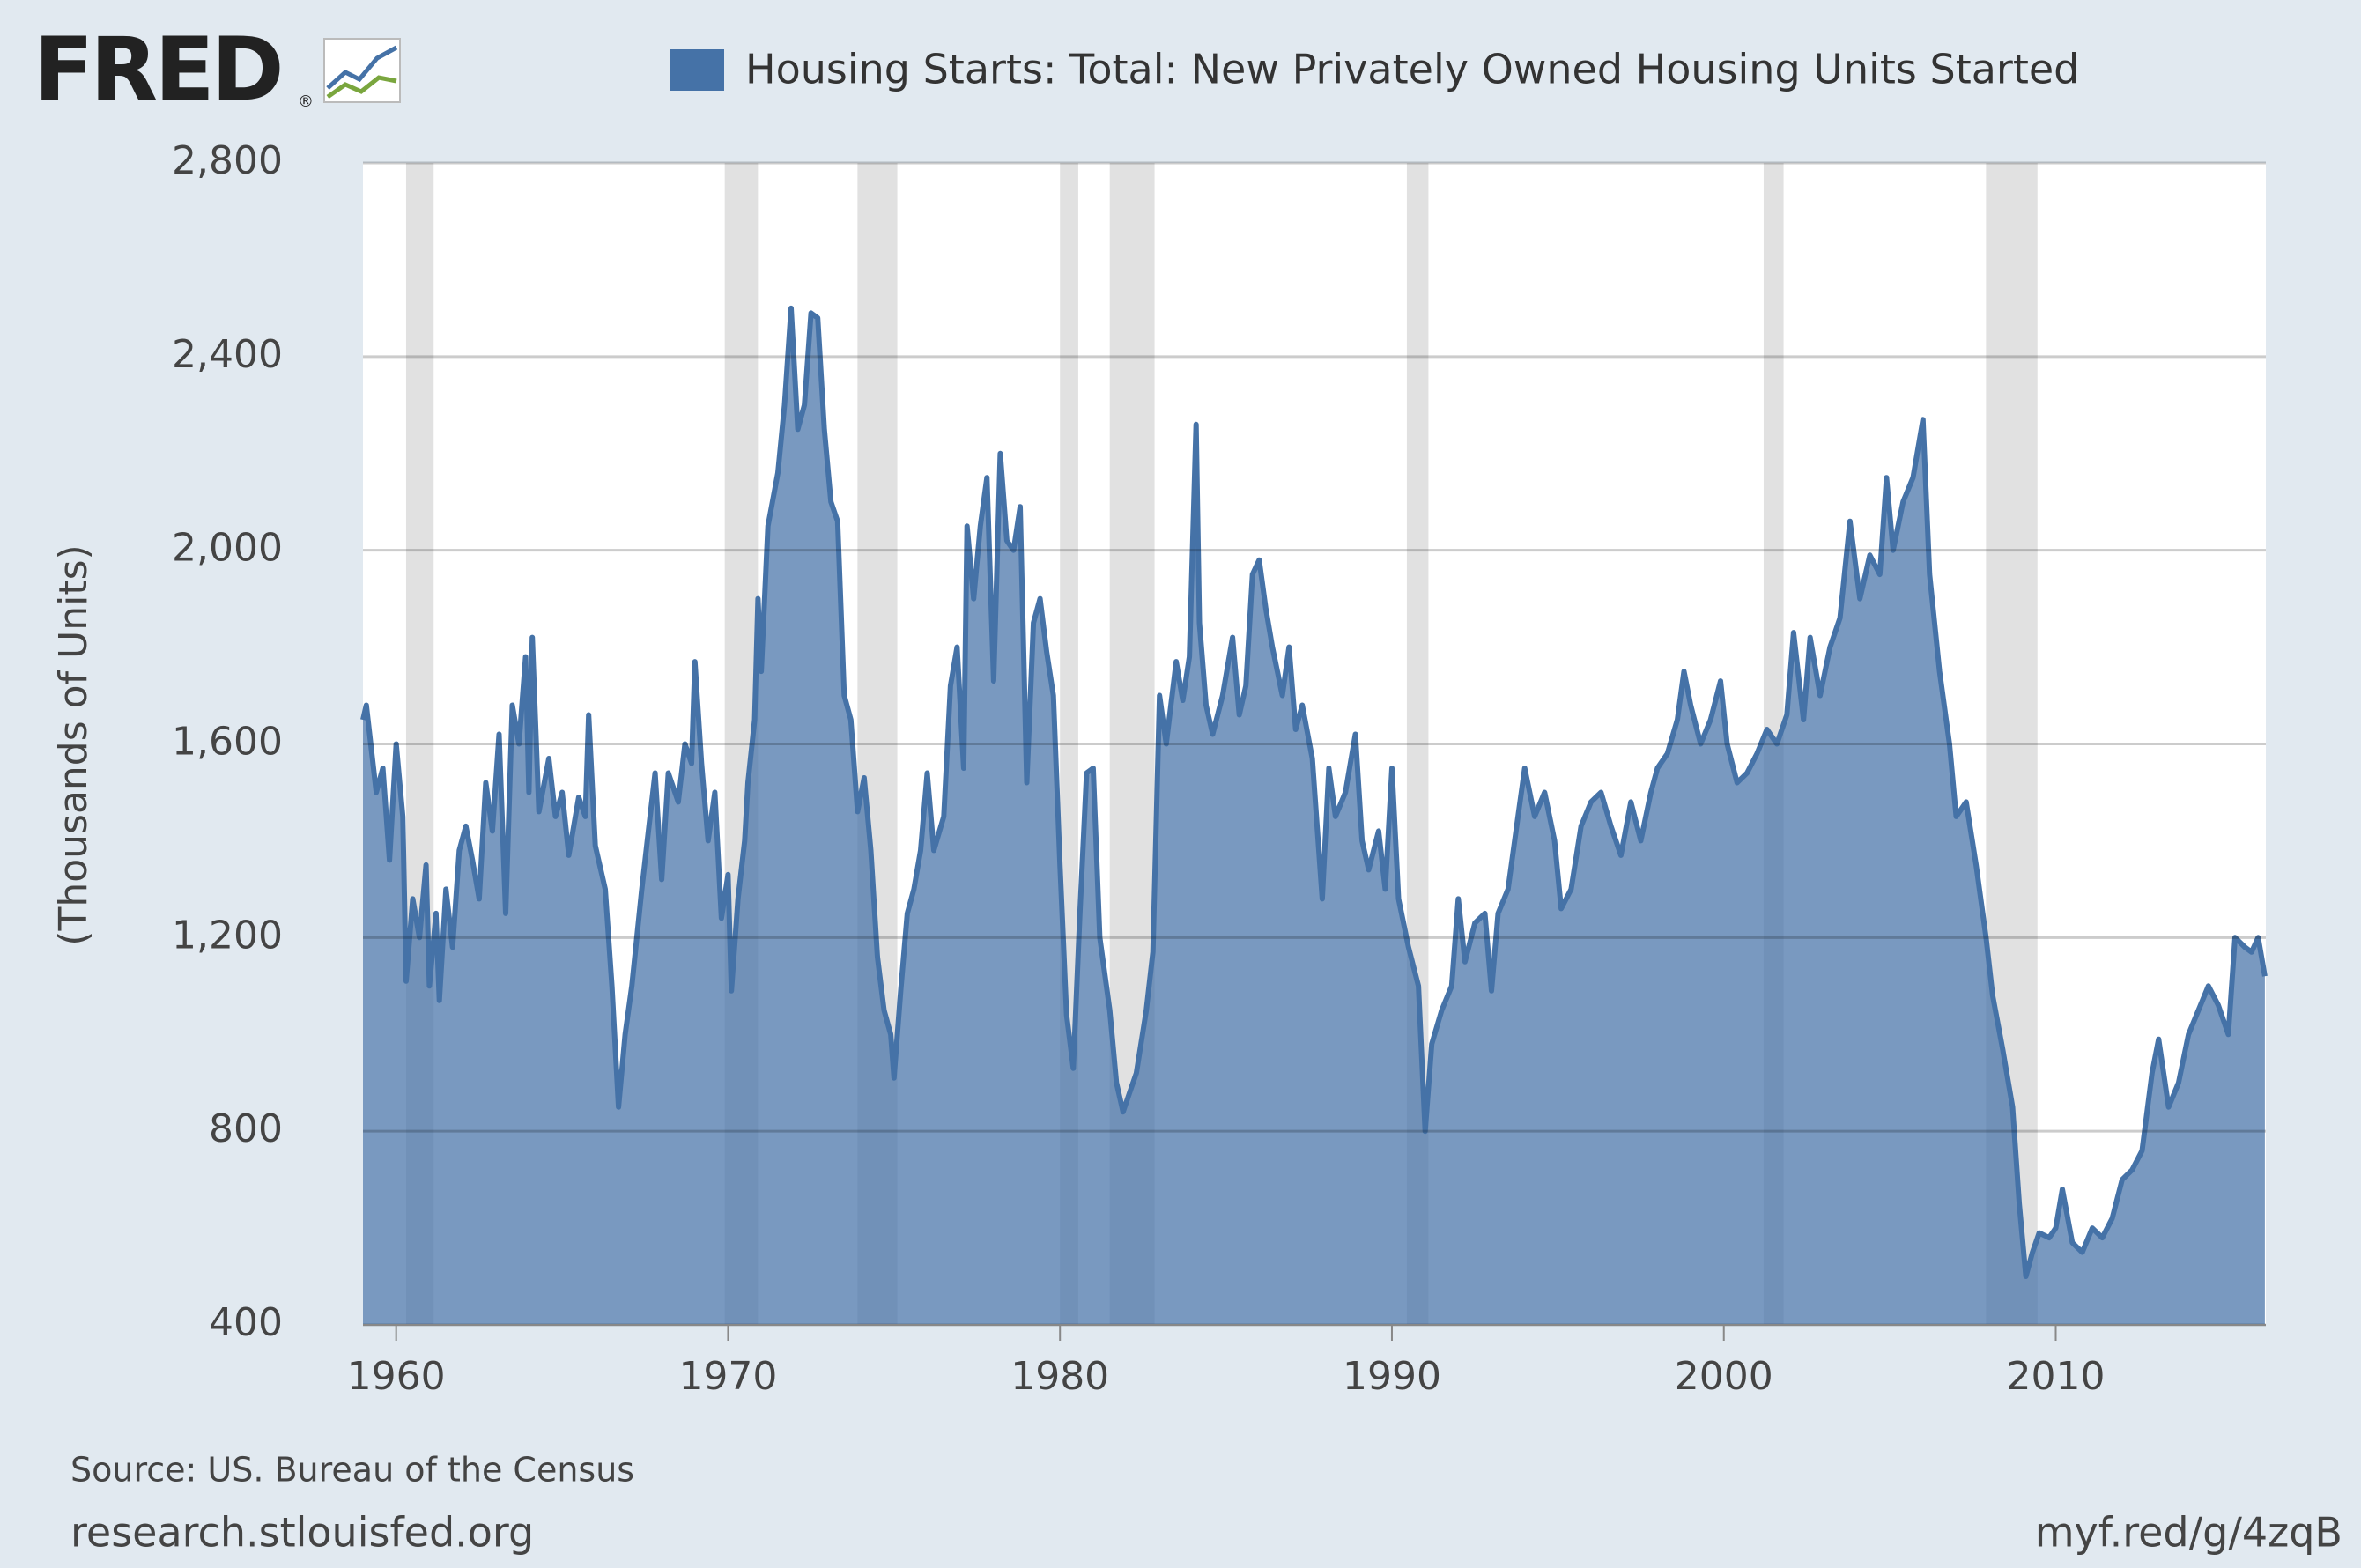  What do you see at coordinates (2188, 1533) in the screenshot?
I see `footer-right: myf.red/g/4zqB` at bounding box center [2188, 1533].